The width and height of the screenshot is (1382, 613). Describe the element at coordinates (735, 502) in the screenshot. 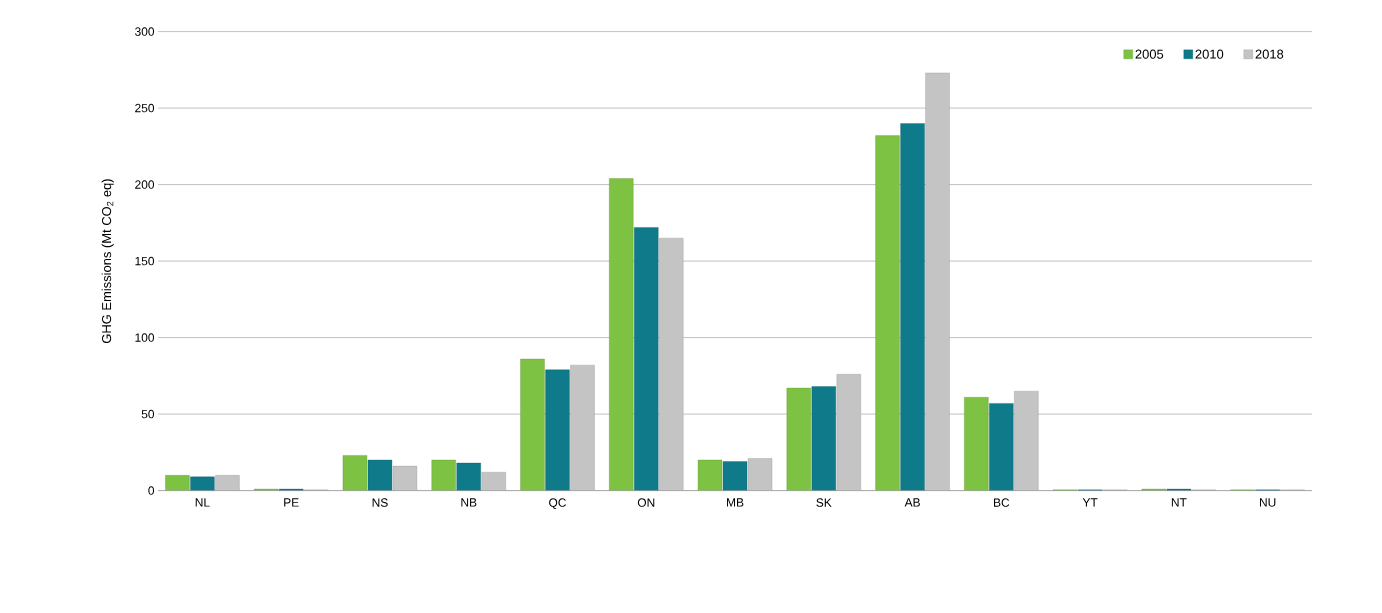

I see `x-tick-label: MB` at that location.